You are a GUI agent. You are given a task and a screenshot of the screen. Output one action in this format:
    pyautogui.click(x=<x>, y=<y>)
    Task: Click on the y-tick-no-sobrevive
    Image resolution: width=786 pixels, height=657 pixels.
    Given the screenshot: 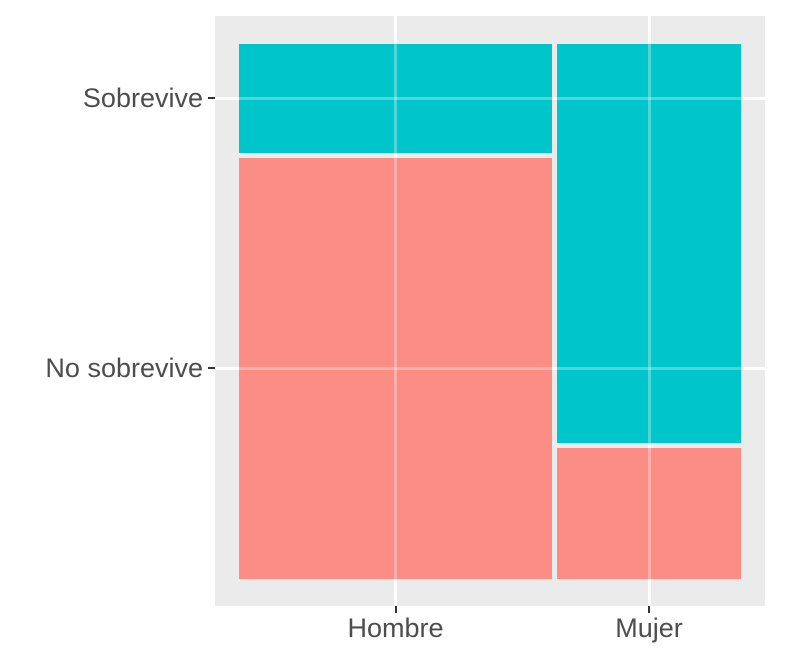 What is the action you would take?
    pyautogui.click(x=211, y=368)
    